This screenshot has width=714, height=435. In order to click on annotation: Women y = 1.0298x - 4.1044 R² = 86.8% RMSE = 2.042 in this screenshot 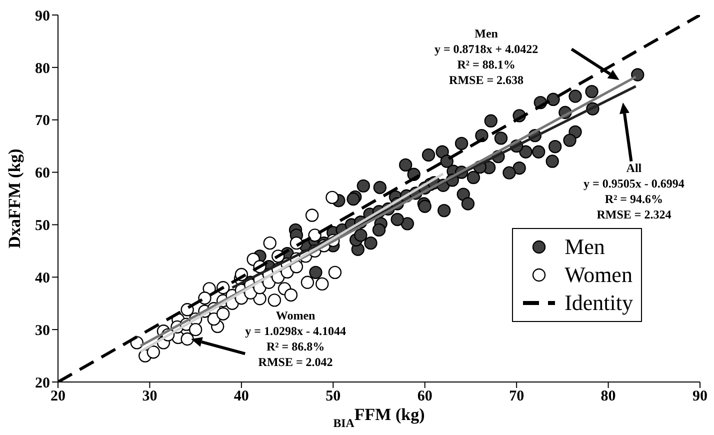, I will do `click(295, 339)`.